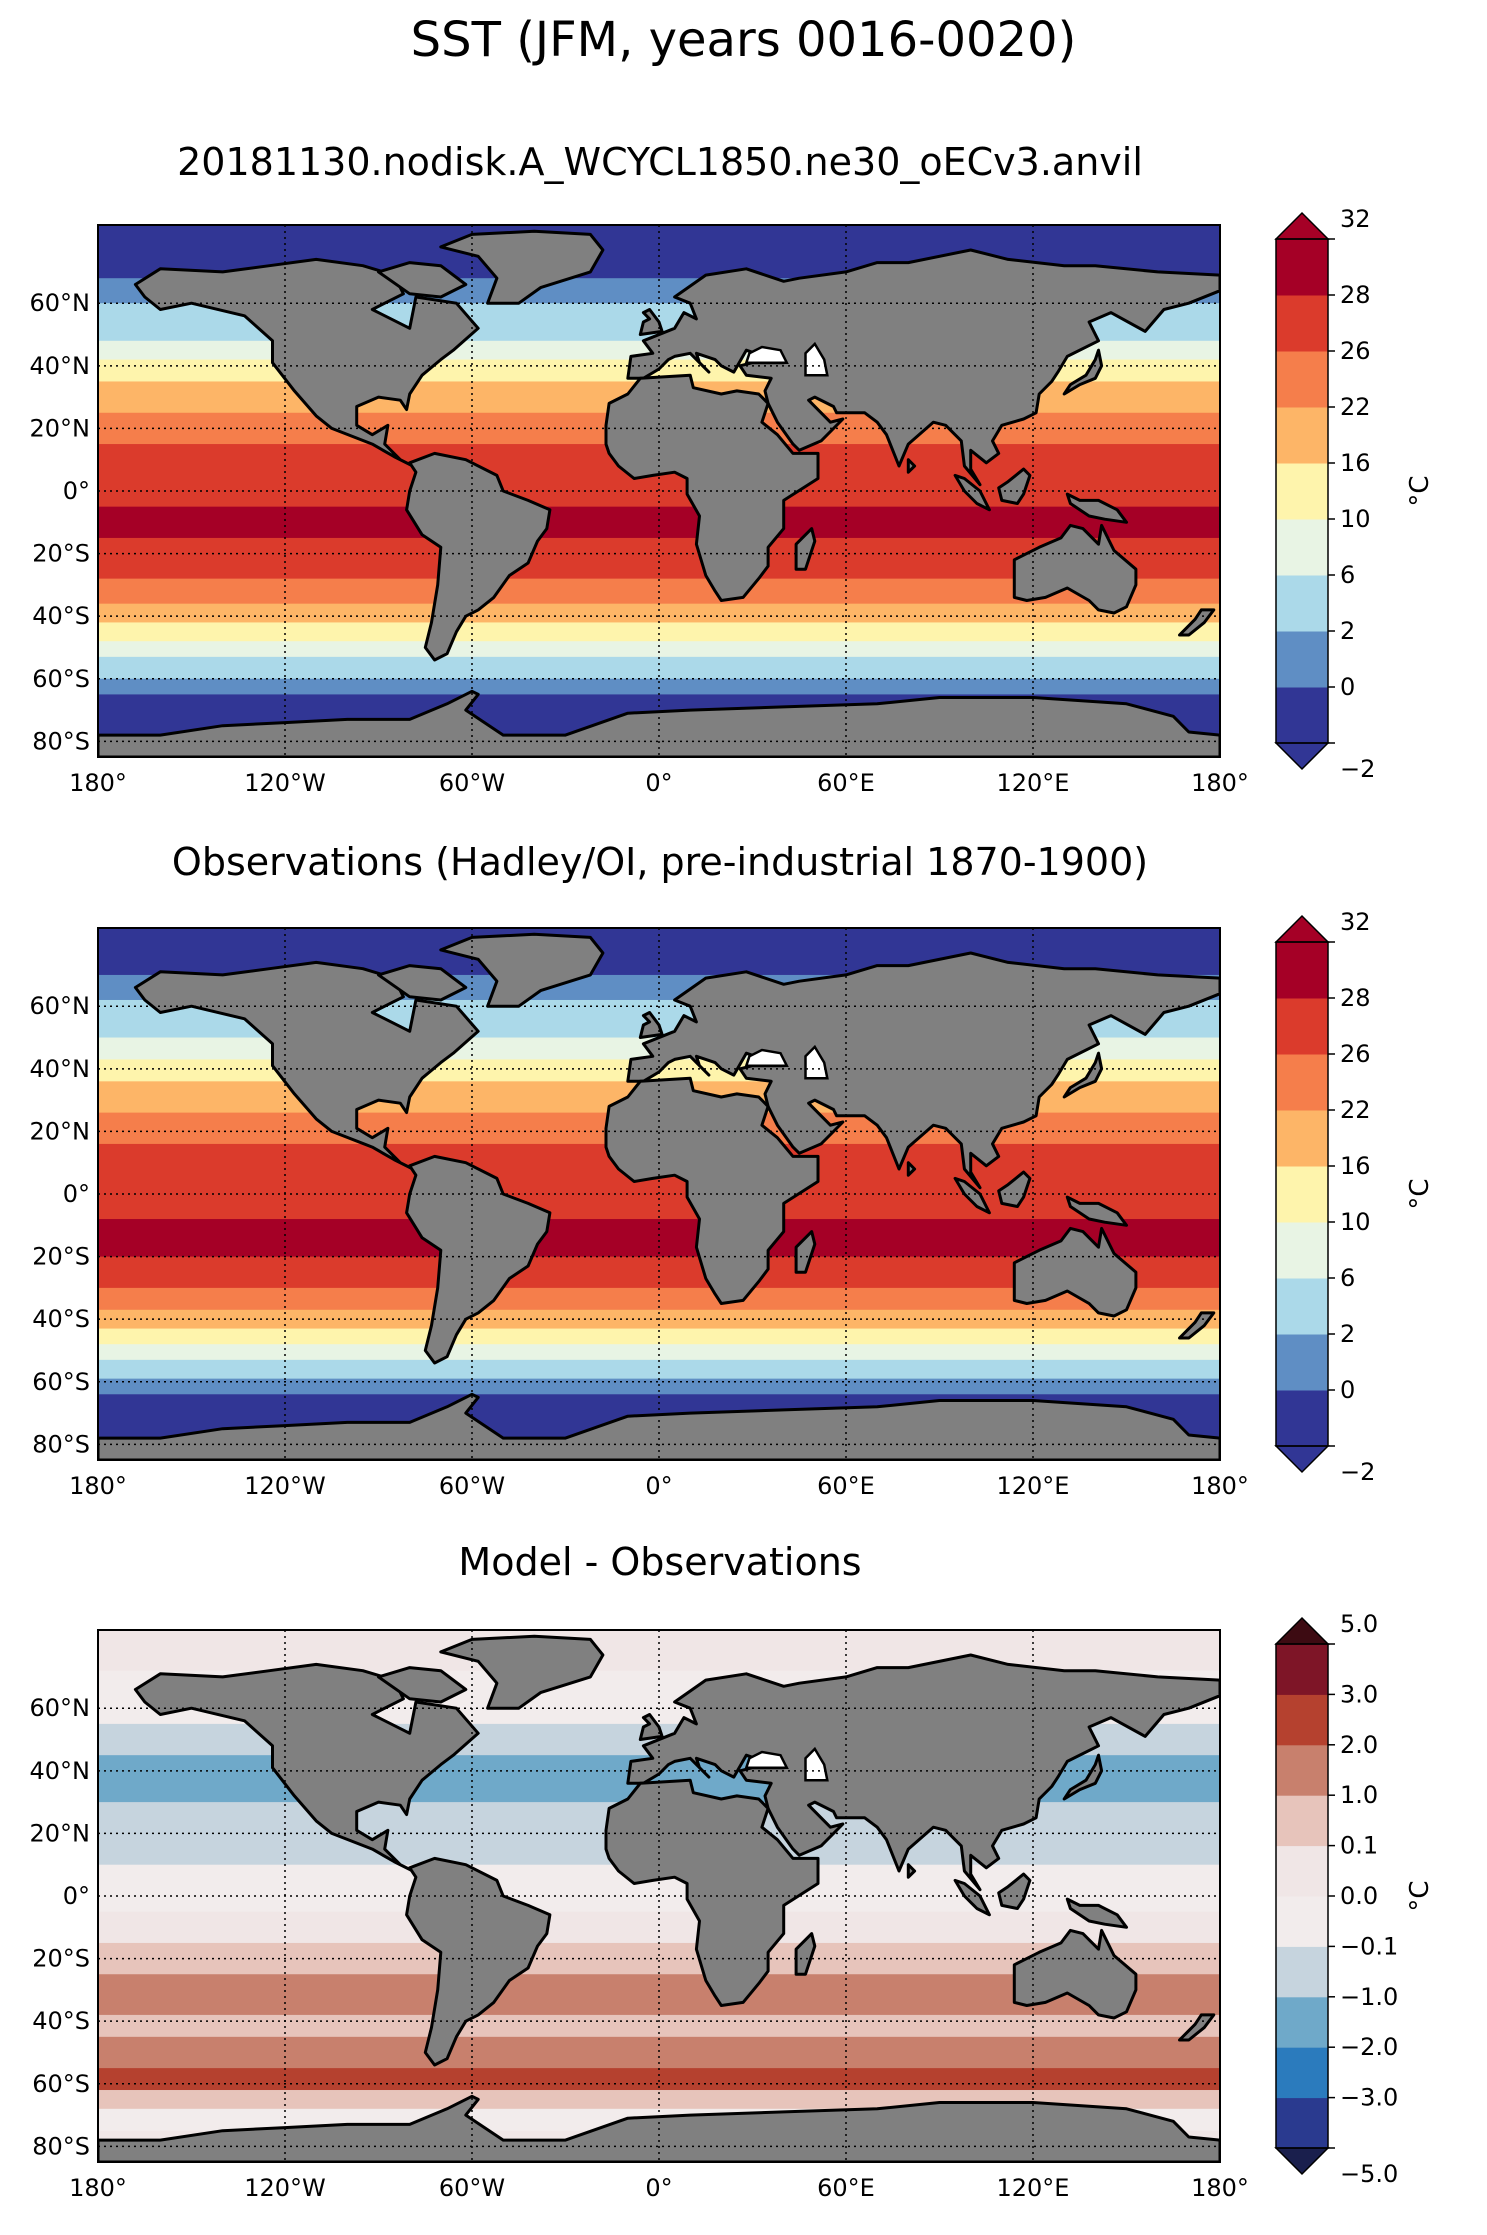  I want to click on y-tick-label: 20°N, so click(60, 428).